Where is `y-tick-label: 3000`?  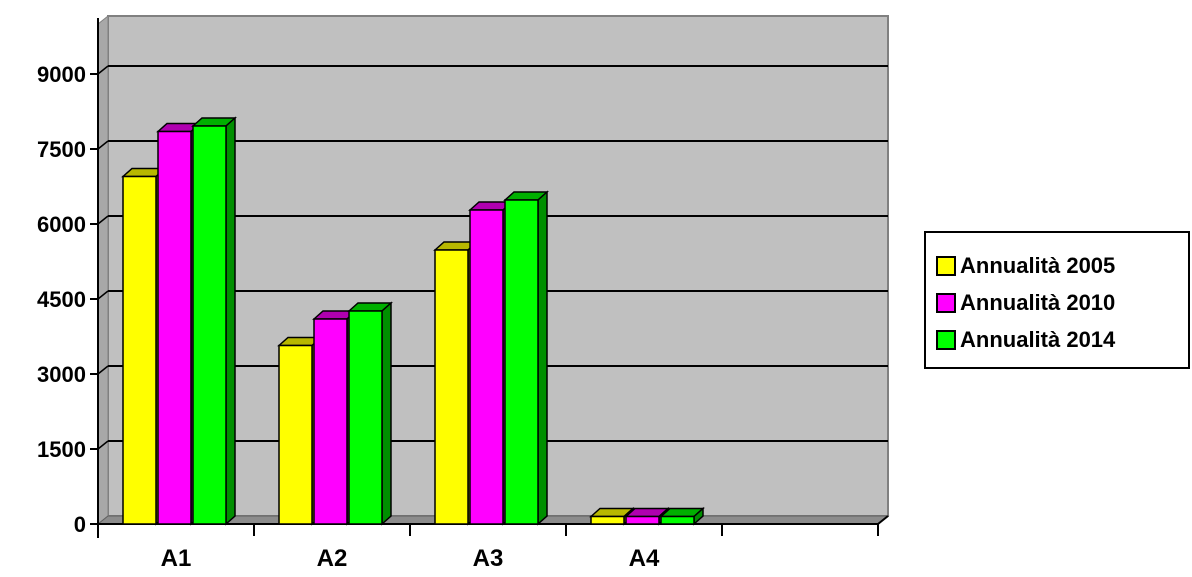 y-tick-label: 3000 is located at coordinates (61, 374).